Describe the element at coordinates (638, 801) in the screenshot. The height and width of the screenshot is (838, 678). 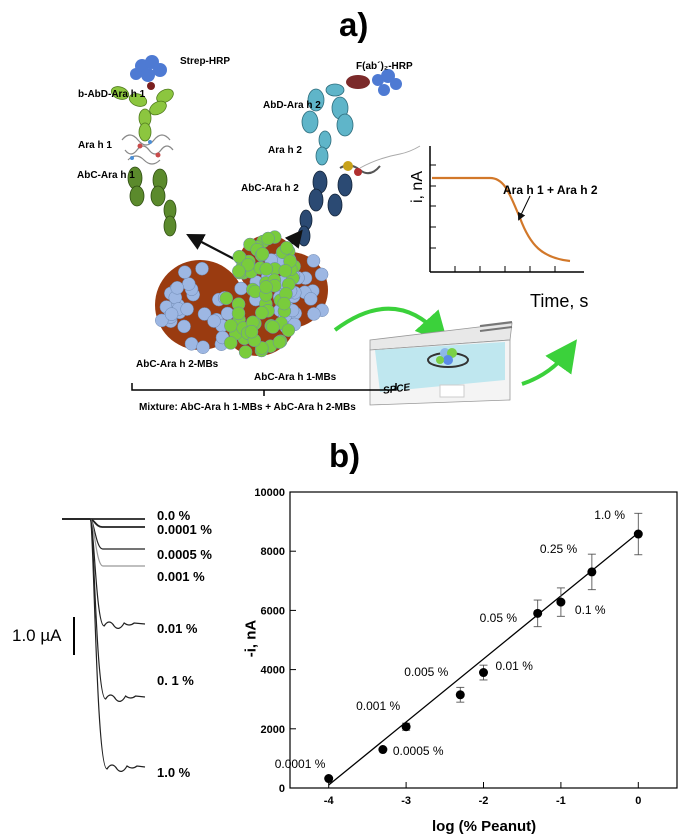
I see `x-tick-label: 0` at that location.